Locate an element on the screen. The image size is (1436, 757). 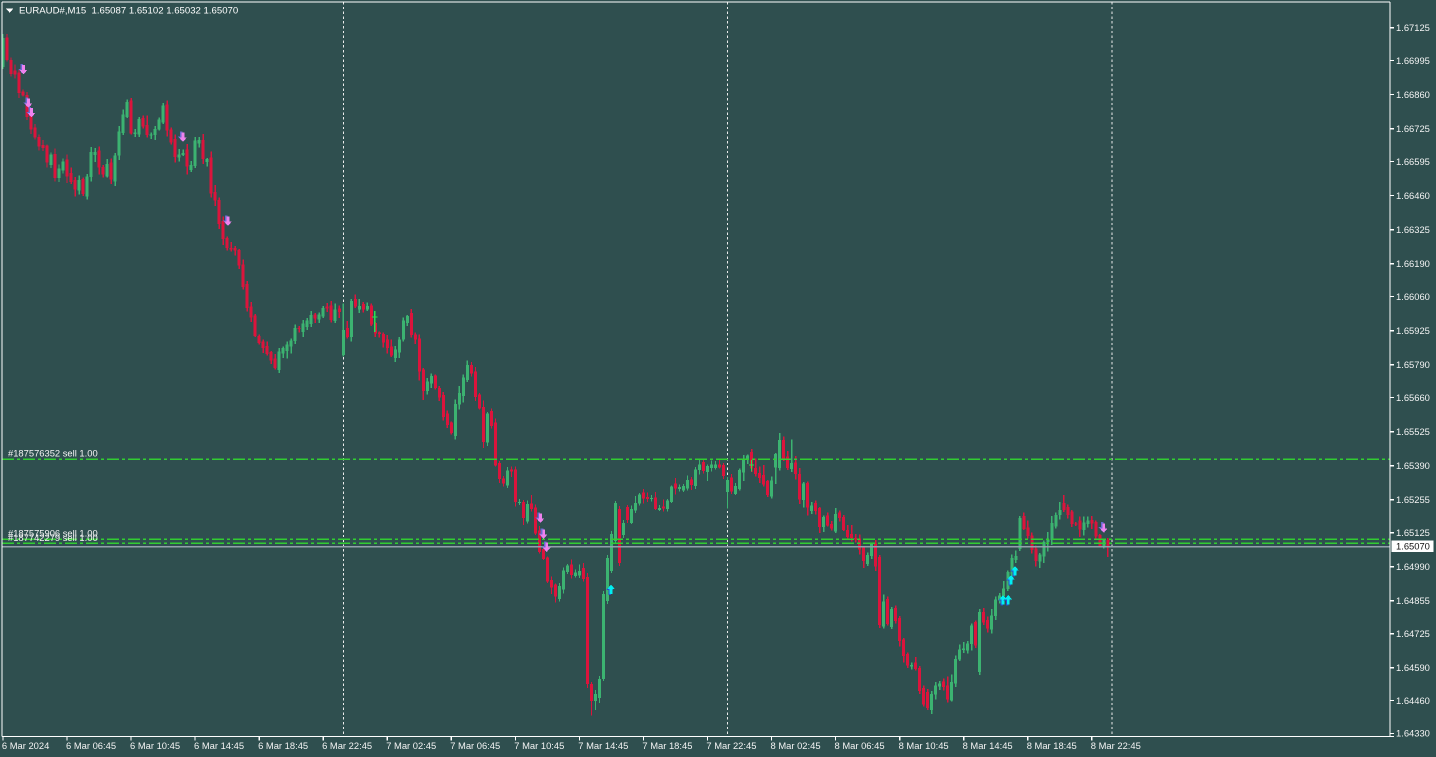
svg-text: 7 Mar 02:45 is located at coordinates (411, 745).